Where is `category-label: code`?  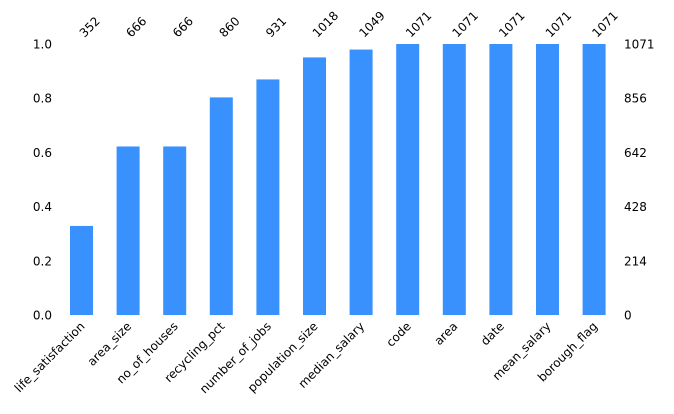
category-label: code is located at coordinates (398, 334).